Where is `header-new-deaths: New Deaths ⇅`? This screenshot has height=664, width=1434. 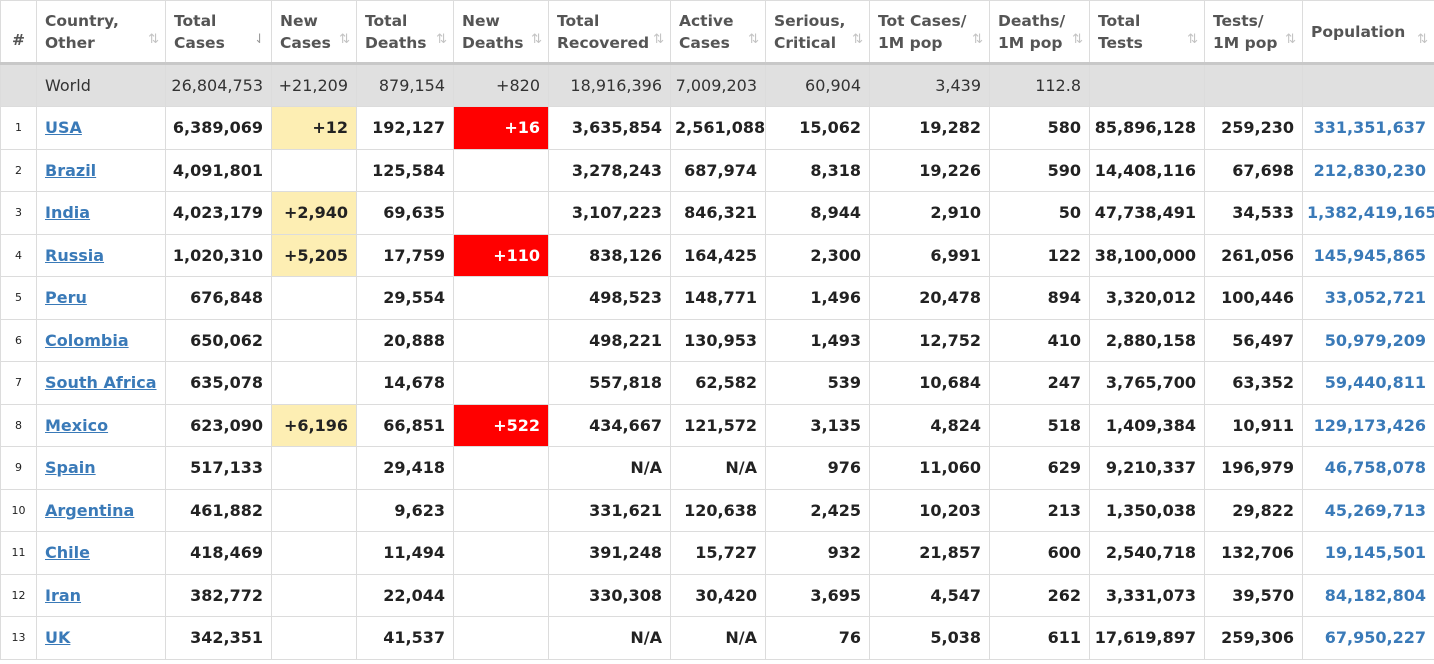
header-new-deaths: New Deaths ⇅ is located at coordinates (501, 32).